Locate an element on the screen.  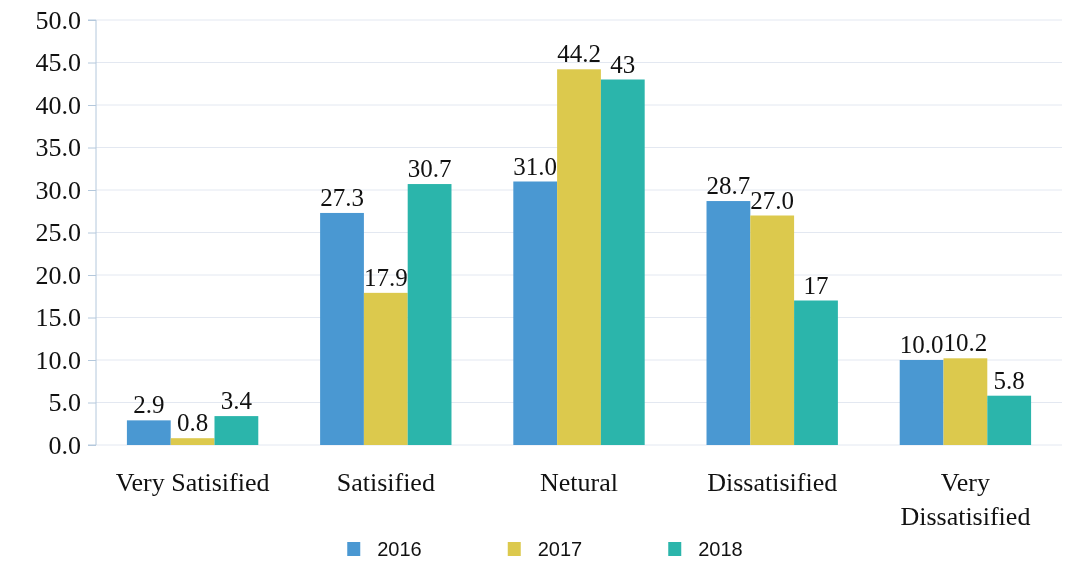
legend-label: 2018 is located at coordinates (720, 549).